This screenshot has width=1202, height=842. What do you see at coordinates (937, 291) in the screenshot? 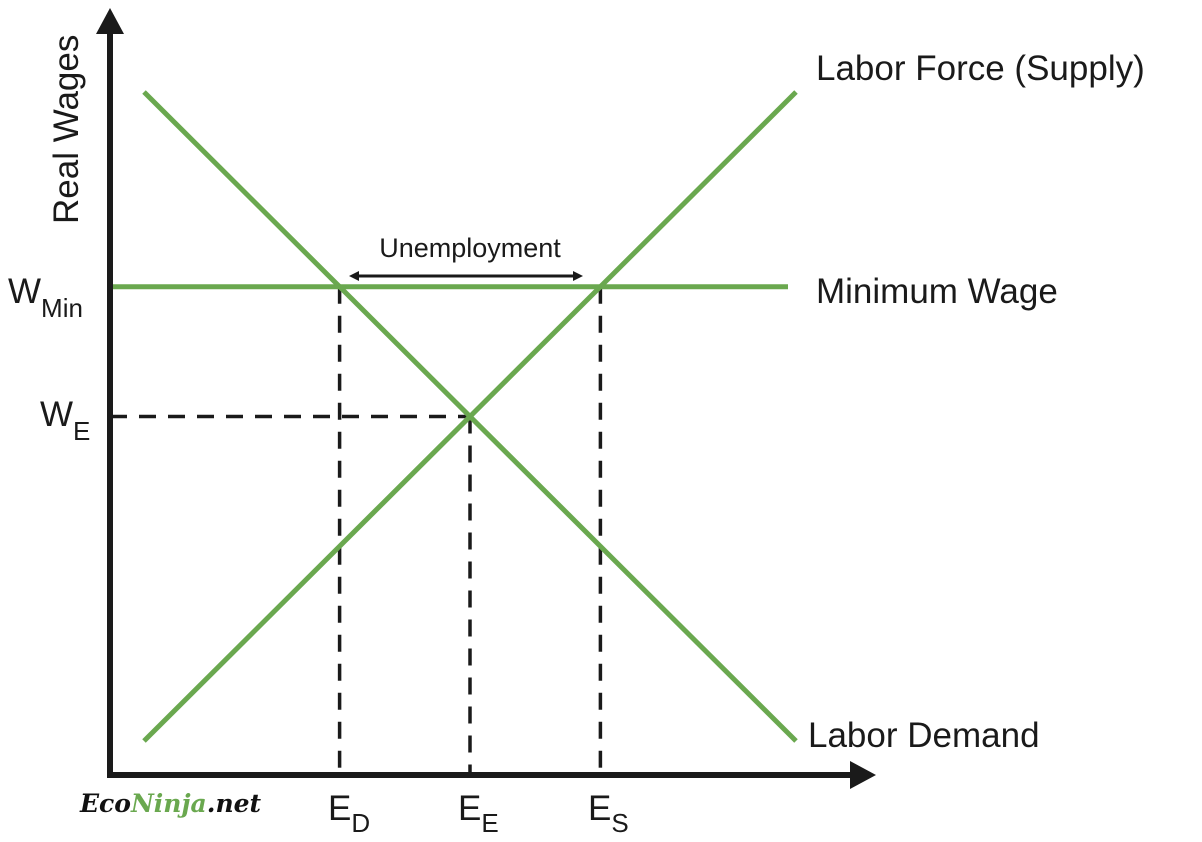
I see `min-wage-label: Minimum Wage` at bounding box center [937, 291].